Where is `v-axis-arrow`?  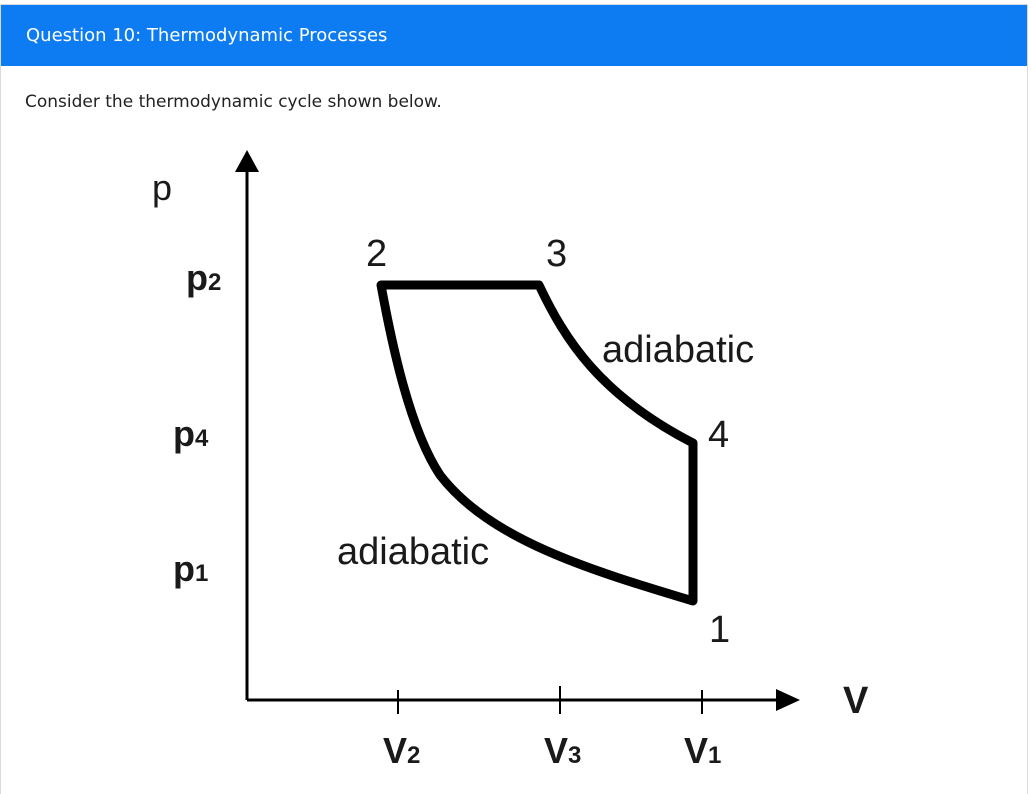 v-axis-arrow is located at coordinates (788, 700).